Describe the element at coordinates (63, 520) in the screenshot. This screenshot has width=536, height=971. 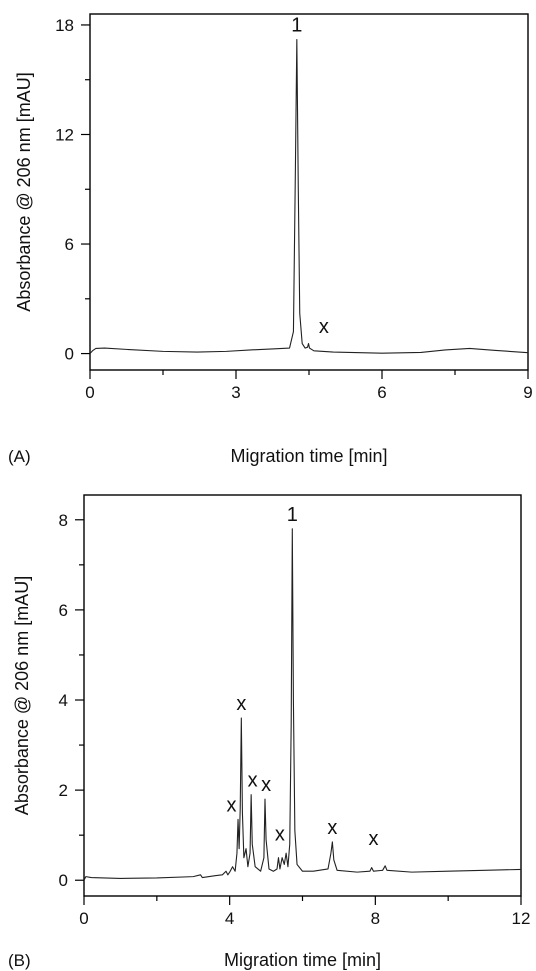
I see `y-tick-label: 8` at that location.